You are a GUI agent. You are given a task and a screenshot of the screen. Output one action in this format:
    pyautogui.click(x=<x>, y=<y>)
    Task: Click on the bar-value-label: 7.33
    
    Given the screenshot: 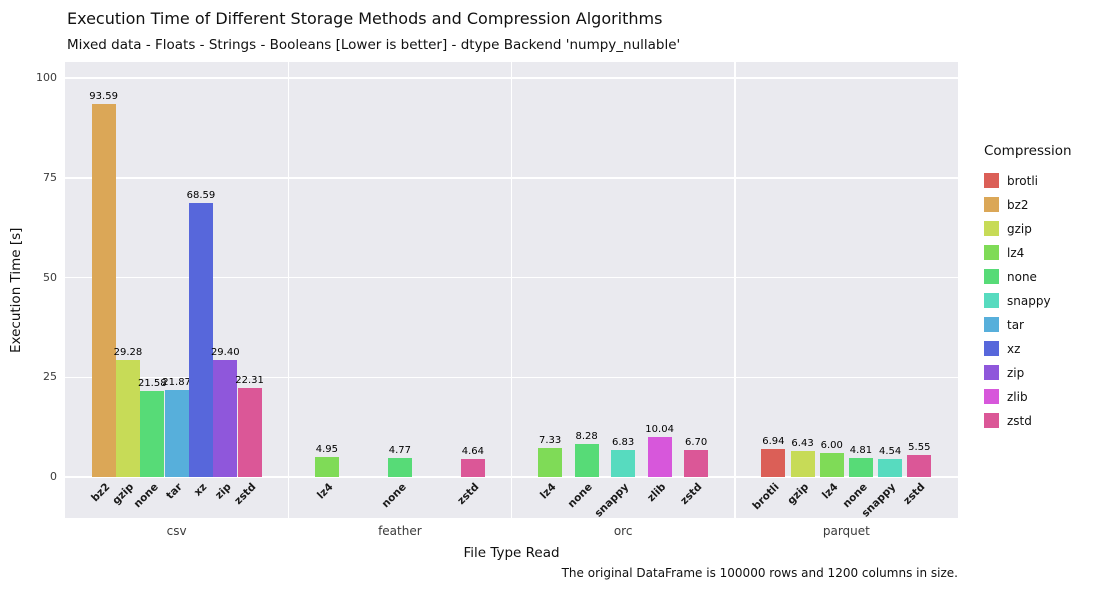 What is the action you would take?
    pyautogui.click(x=550, y=440)
    